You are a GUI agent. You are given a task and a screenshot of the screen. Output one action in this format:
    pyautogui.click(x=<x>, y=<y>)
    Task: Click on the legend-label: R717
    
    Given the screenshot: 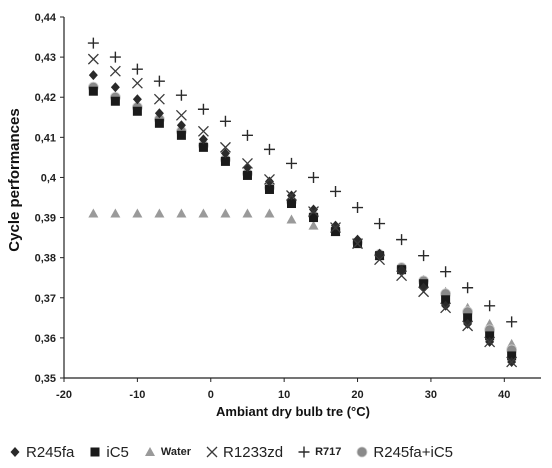 What is the action you would take?
    pyautogui.click(x=328, y=452)
    